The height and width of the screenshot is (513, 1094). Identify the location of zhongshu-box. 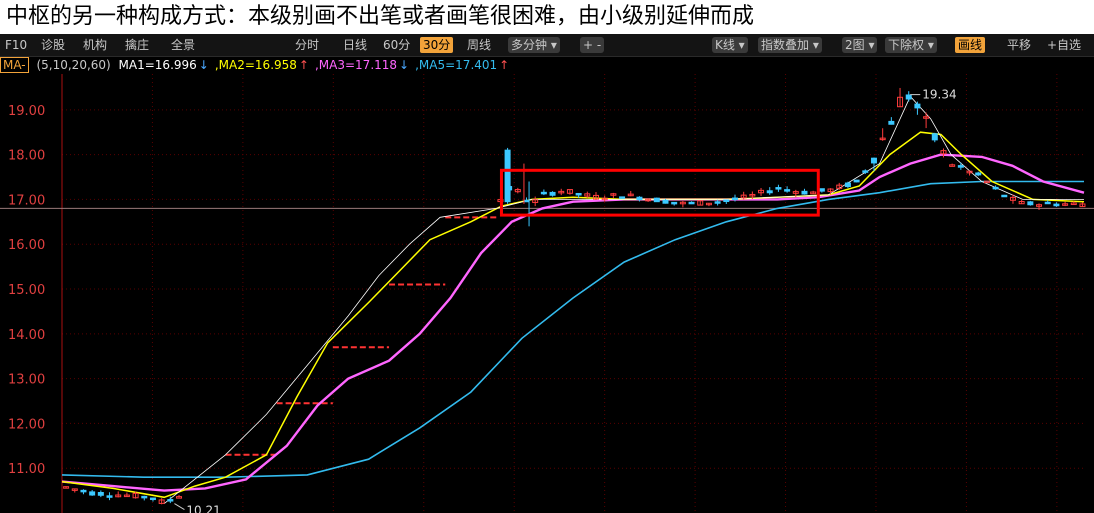
(659, 192).